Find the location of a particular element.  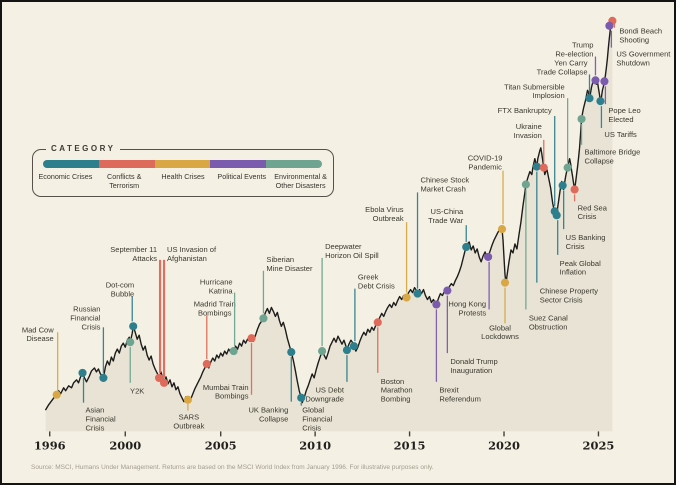

event-russian-financial-crisis: Russian Financial Crisis is located at coordinates (89, 343).